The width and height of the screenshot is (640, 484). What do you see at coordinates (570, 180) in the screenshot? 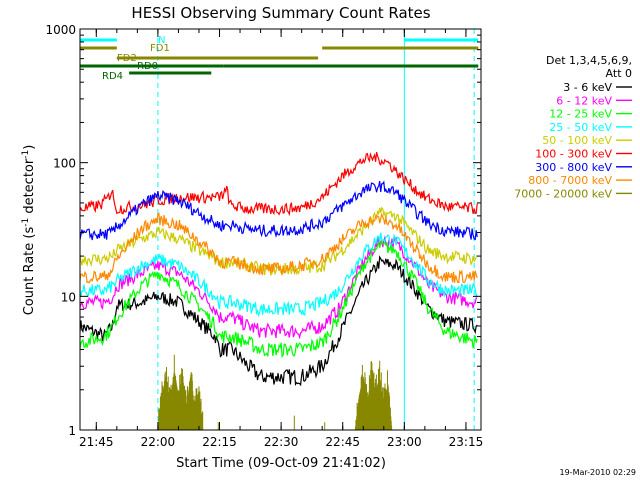
I see `legend-label-7: 800 - 7000 keV` at bounding box center [570, 180].